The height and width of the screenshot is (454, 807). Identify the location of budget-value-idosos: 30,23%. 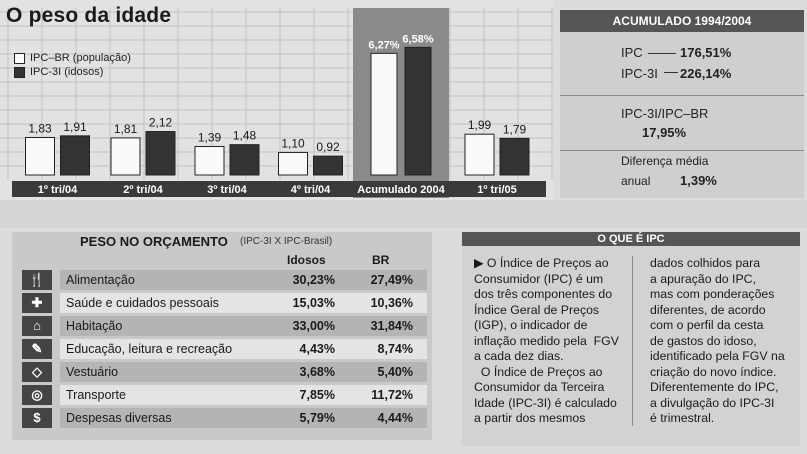
(313, 280).